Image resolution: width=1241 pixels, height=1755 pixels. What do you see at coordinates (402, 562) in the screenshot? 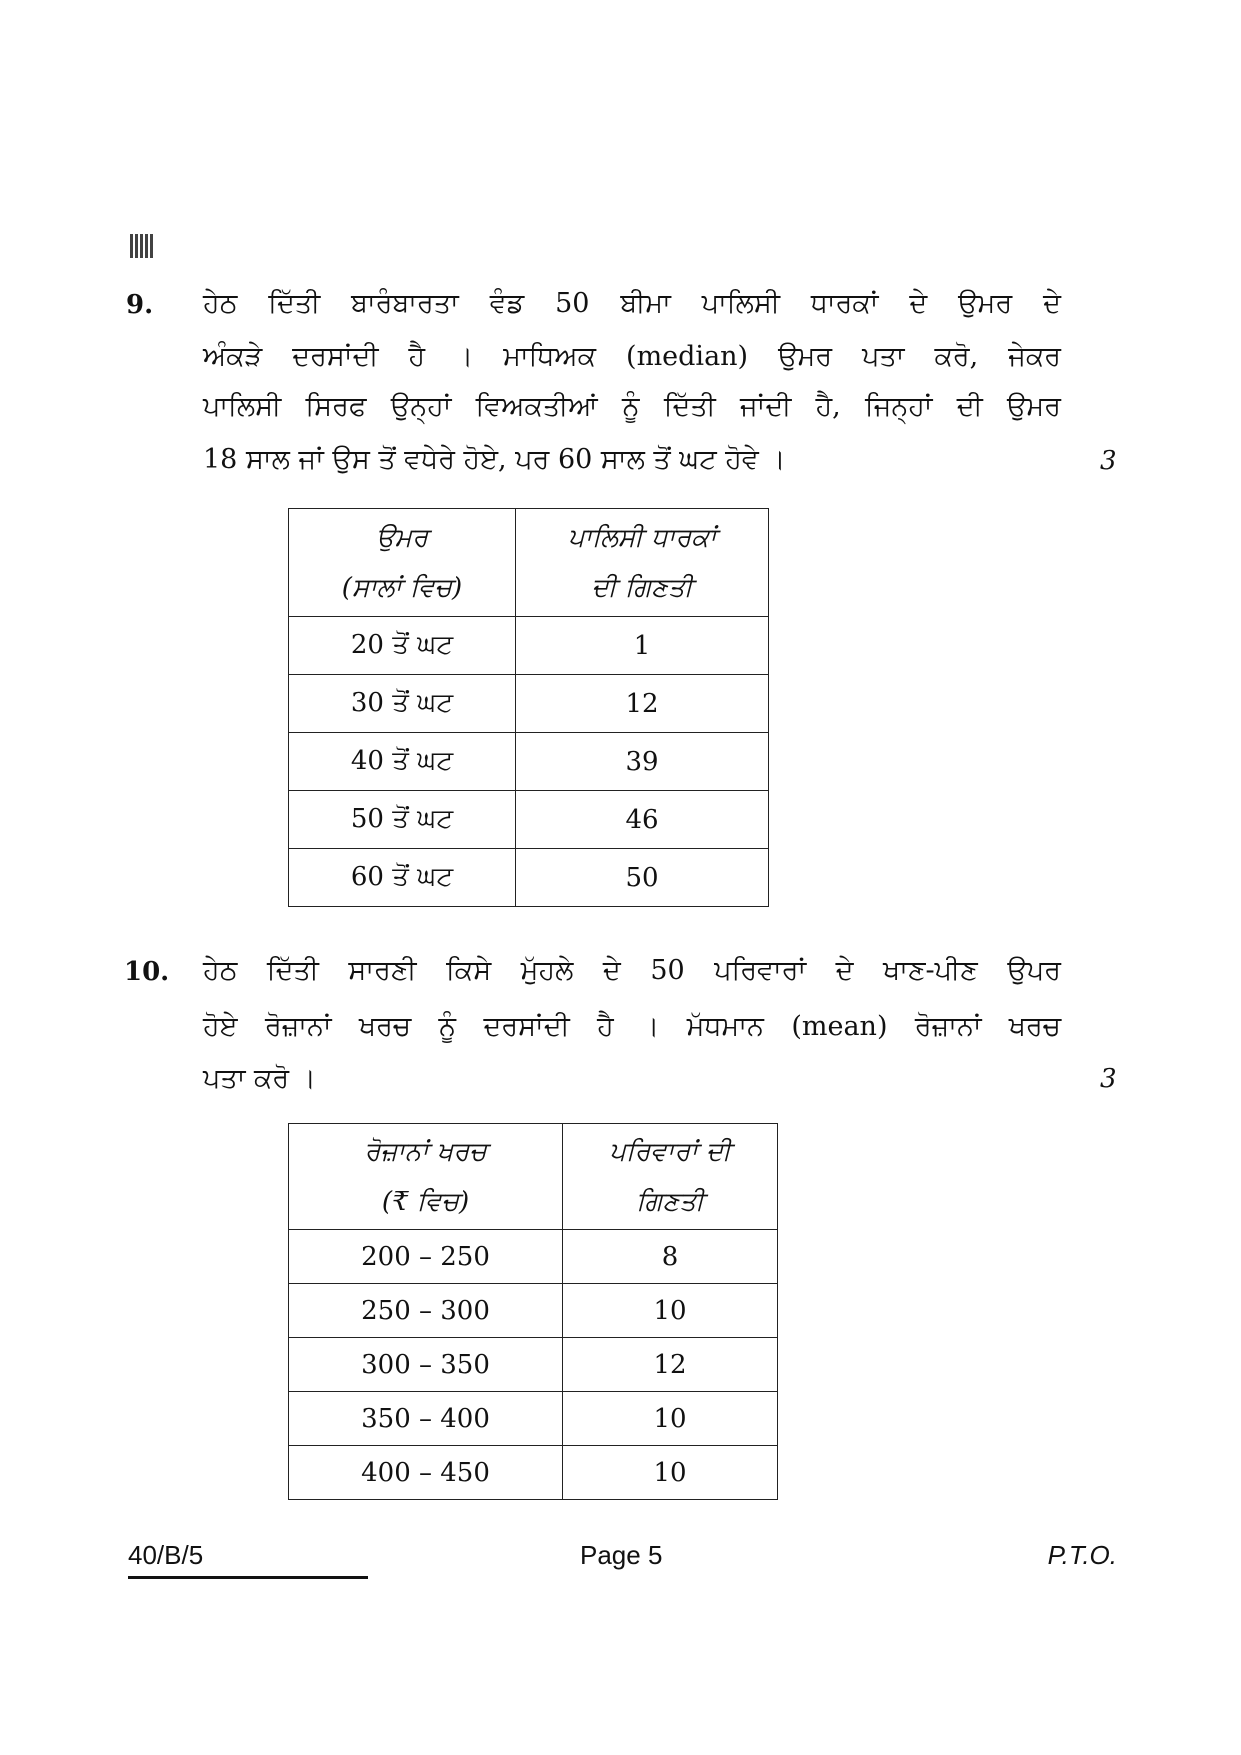
I see `header-cell: ਉਮਰ (ਸਾਲਾਂ ਵਿਚ)` at bounding box center [402, 562].